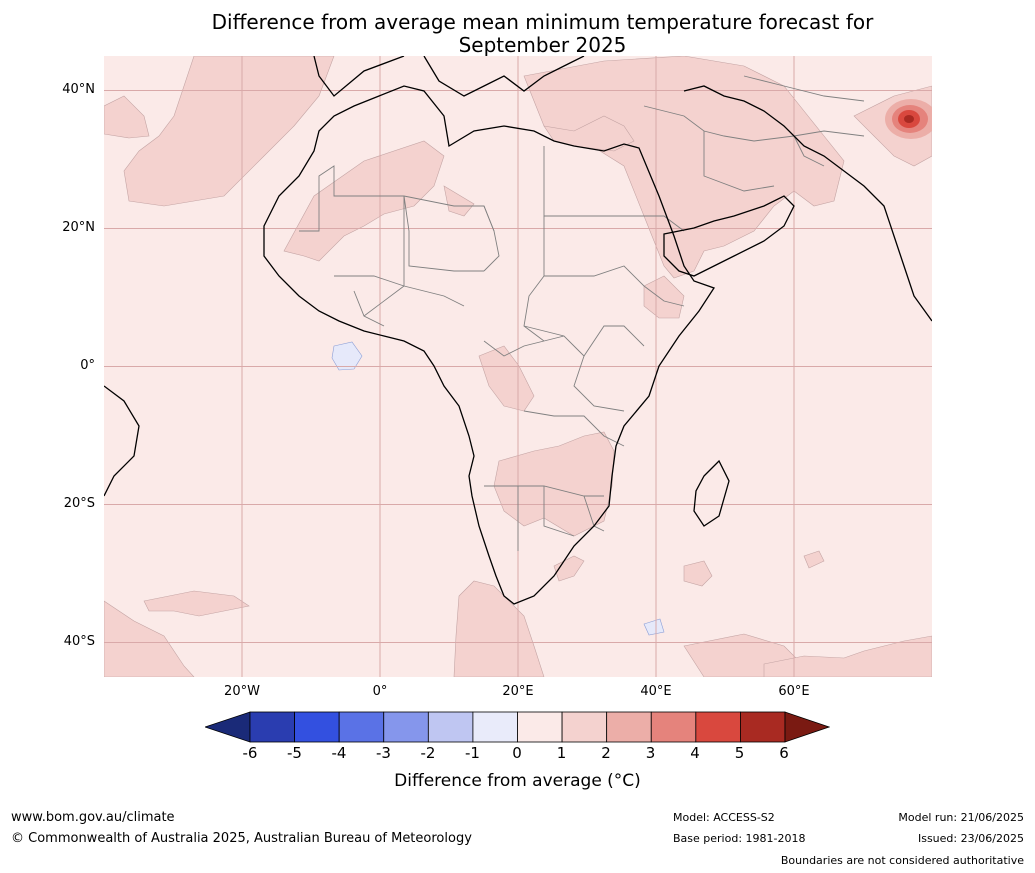 This screenshot has width=1035, height=873. I want to click on chart-title-line-2: September 2025, so click(542, 45).